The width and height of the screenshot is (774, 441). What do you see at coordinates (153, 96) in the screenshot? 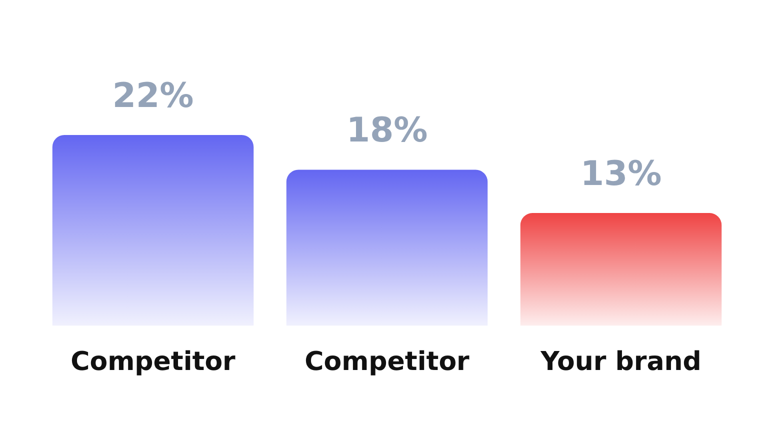
I see `data-label: 22%` at bounding box center [153, 96].